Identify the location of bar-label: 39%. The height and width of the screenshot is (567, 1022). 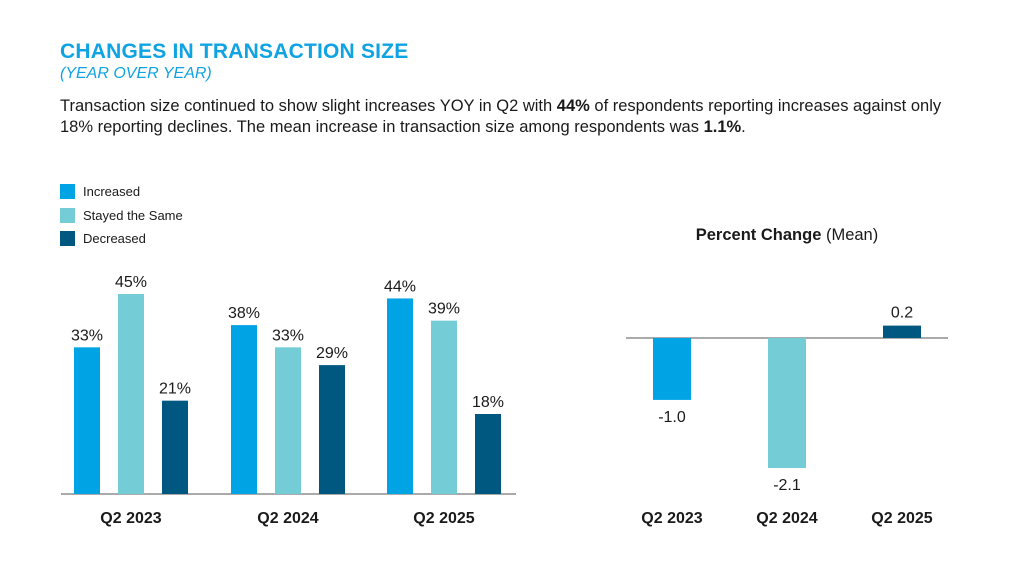
(444, 309).